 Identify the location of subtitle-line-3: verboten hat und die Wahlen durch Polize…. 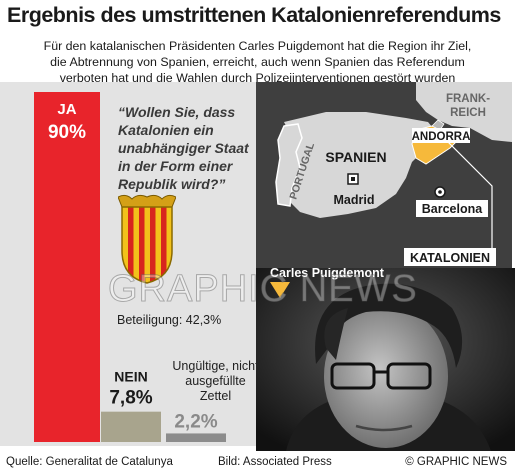
(257, 78).